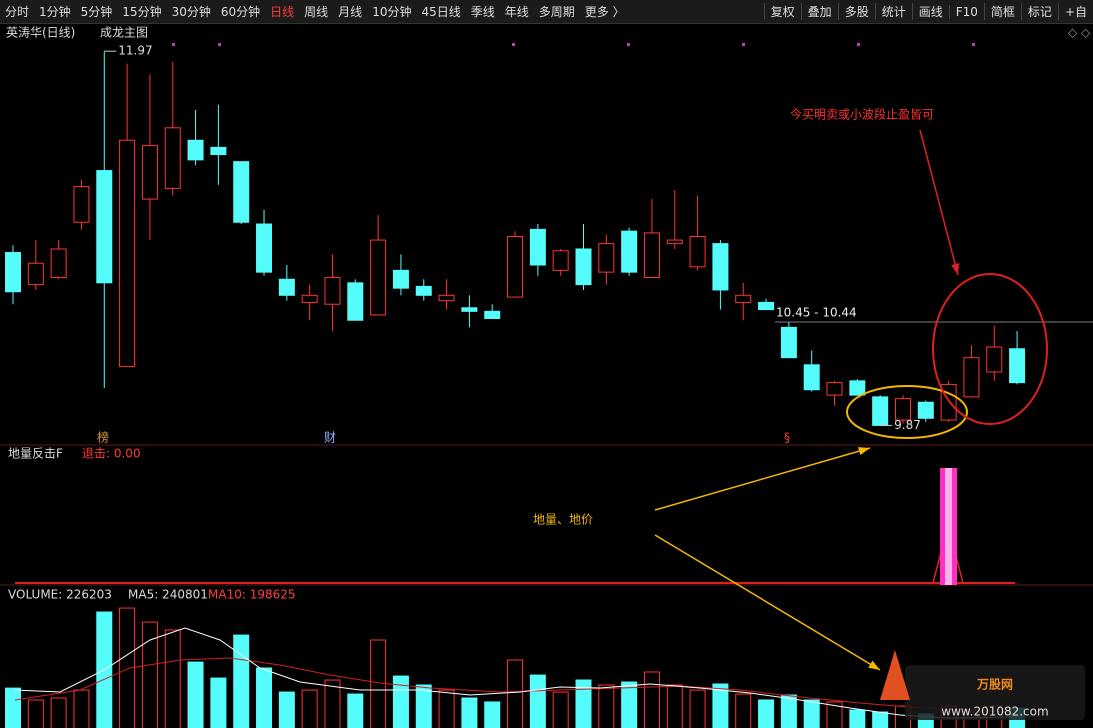 The image size is (1093, 728). I want to click on toolbar-button: 15分钟, so click(142, 12).